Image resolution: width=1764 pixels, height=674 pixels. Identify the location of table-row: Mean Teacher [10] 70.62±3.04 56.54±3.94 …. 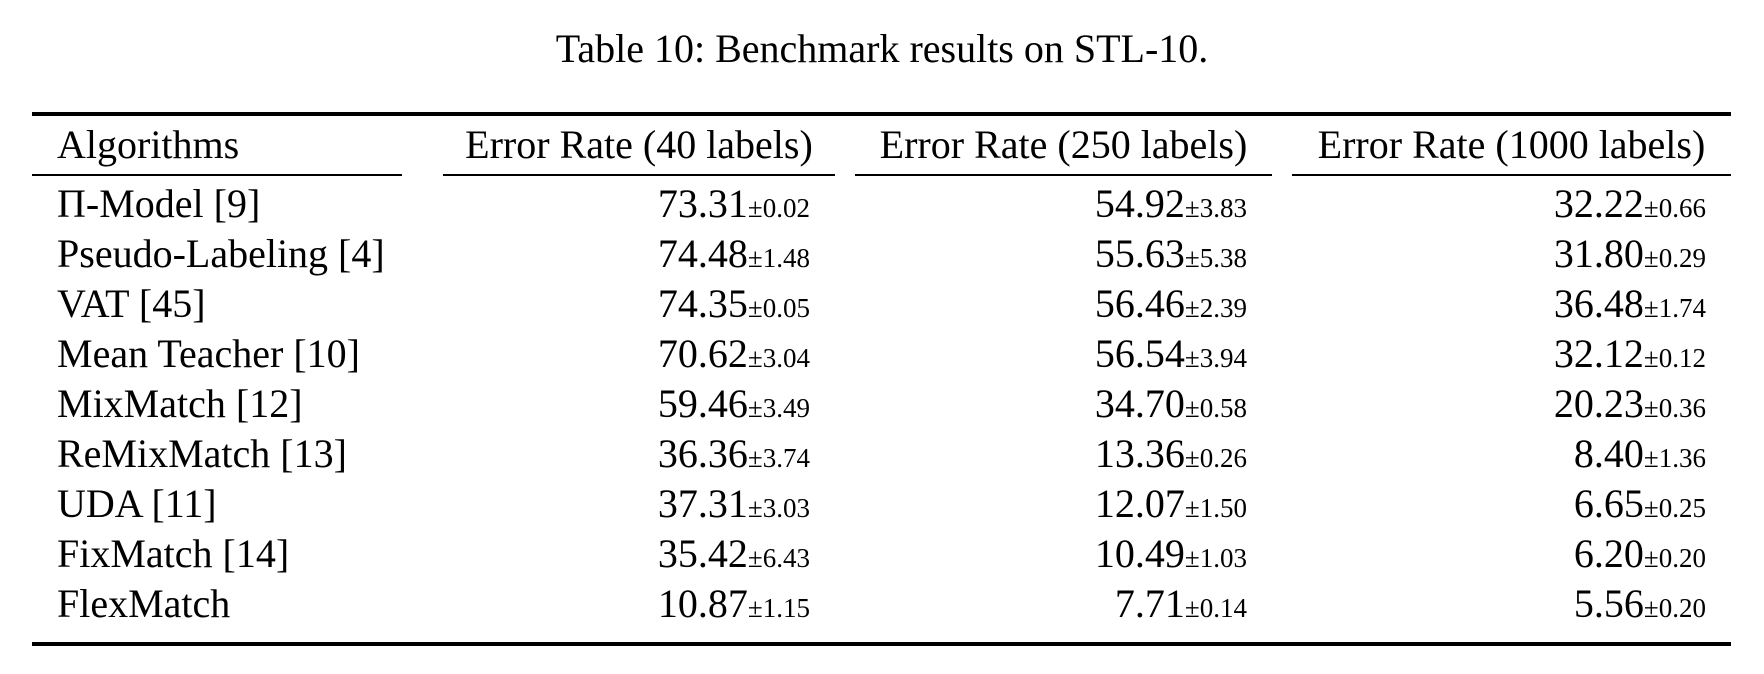
(881, 356).